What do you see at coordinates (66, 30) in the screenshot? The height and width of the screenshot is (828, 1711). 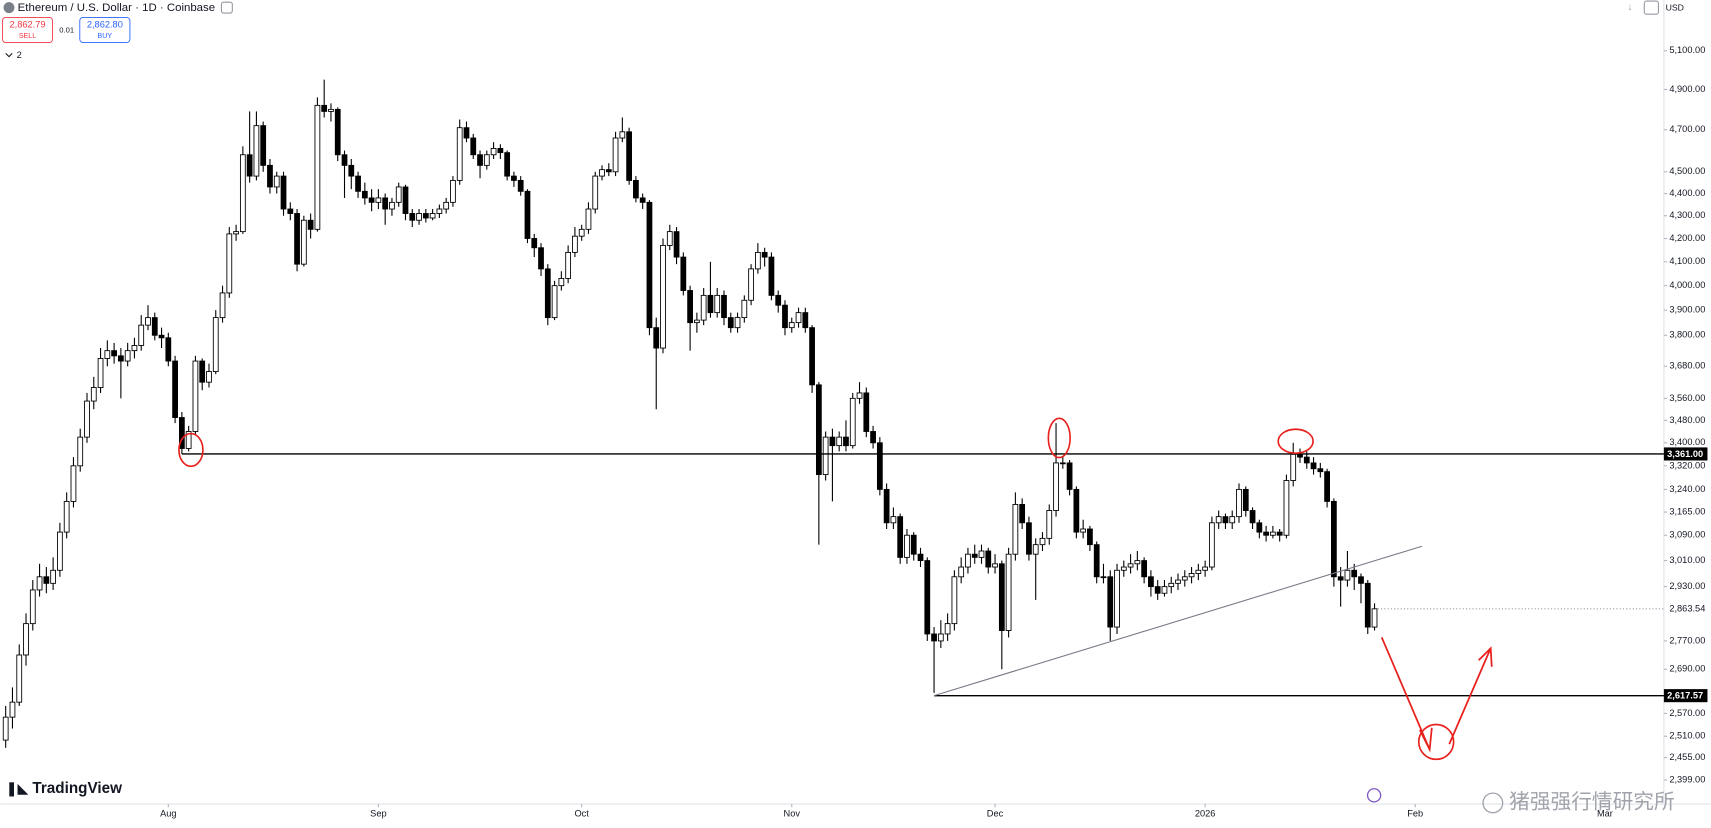 I see `spread: 0.01` at bounding box center [66, 30].